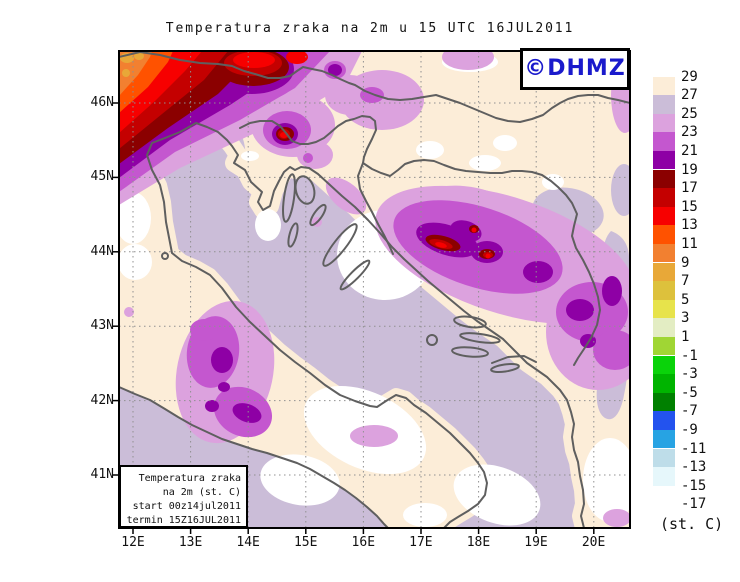  Describe the element at coordinates (689, 150) in the screenshot. I see `colorbar-tick-label: 21` at that location.